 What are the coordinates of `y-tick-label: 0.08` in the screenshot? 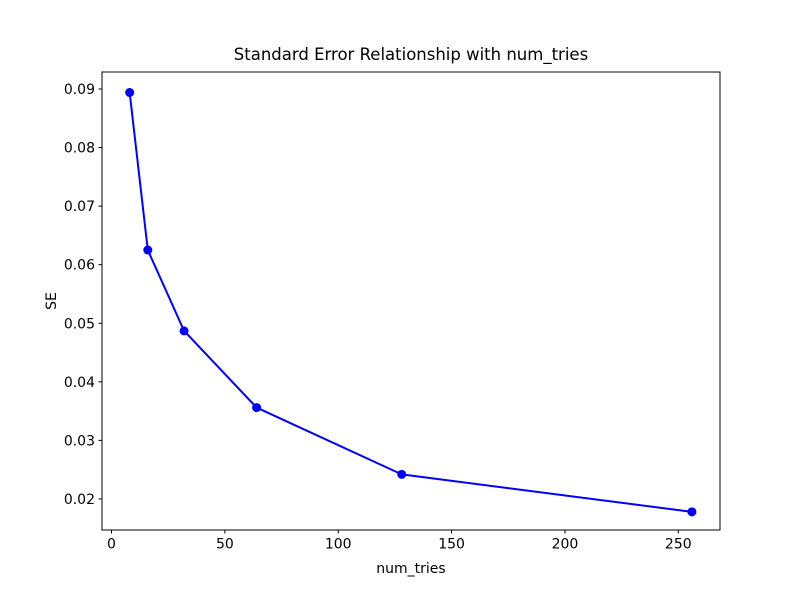 It's located at (79, 149).